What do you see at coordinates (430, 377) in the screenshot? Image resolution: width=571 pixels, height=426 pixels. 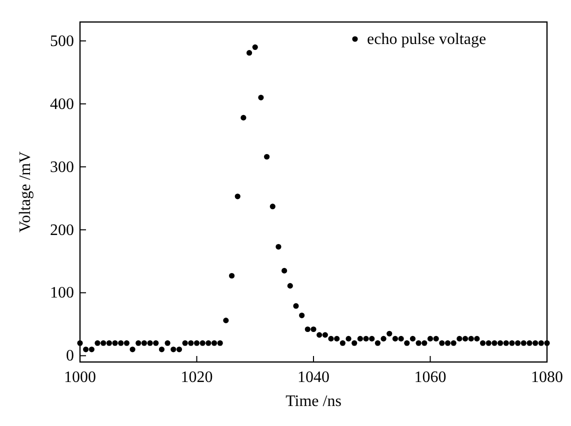 I see `x-tick-label: 1060` at bounding box center [430, 377].